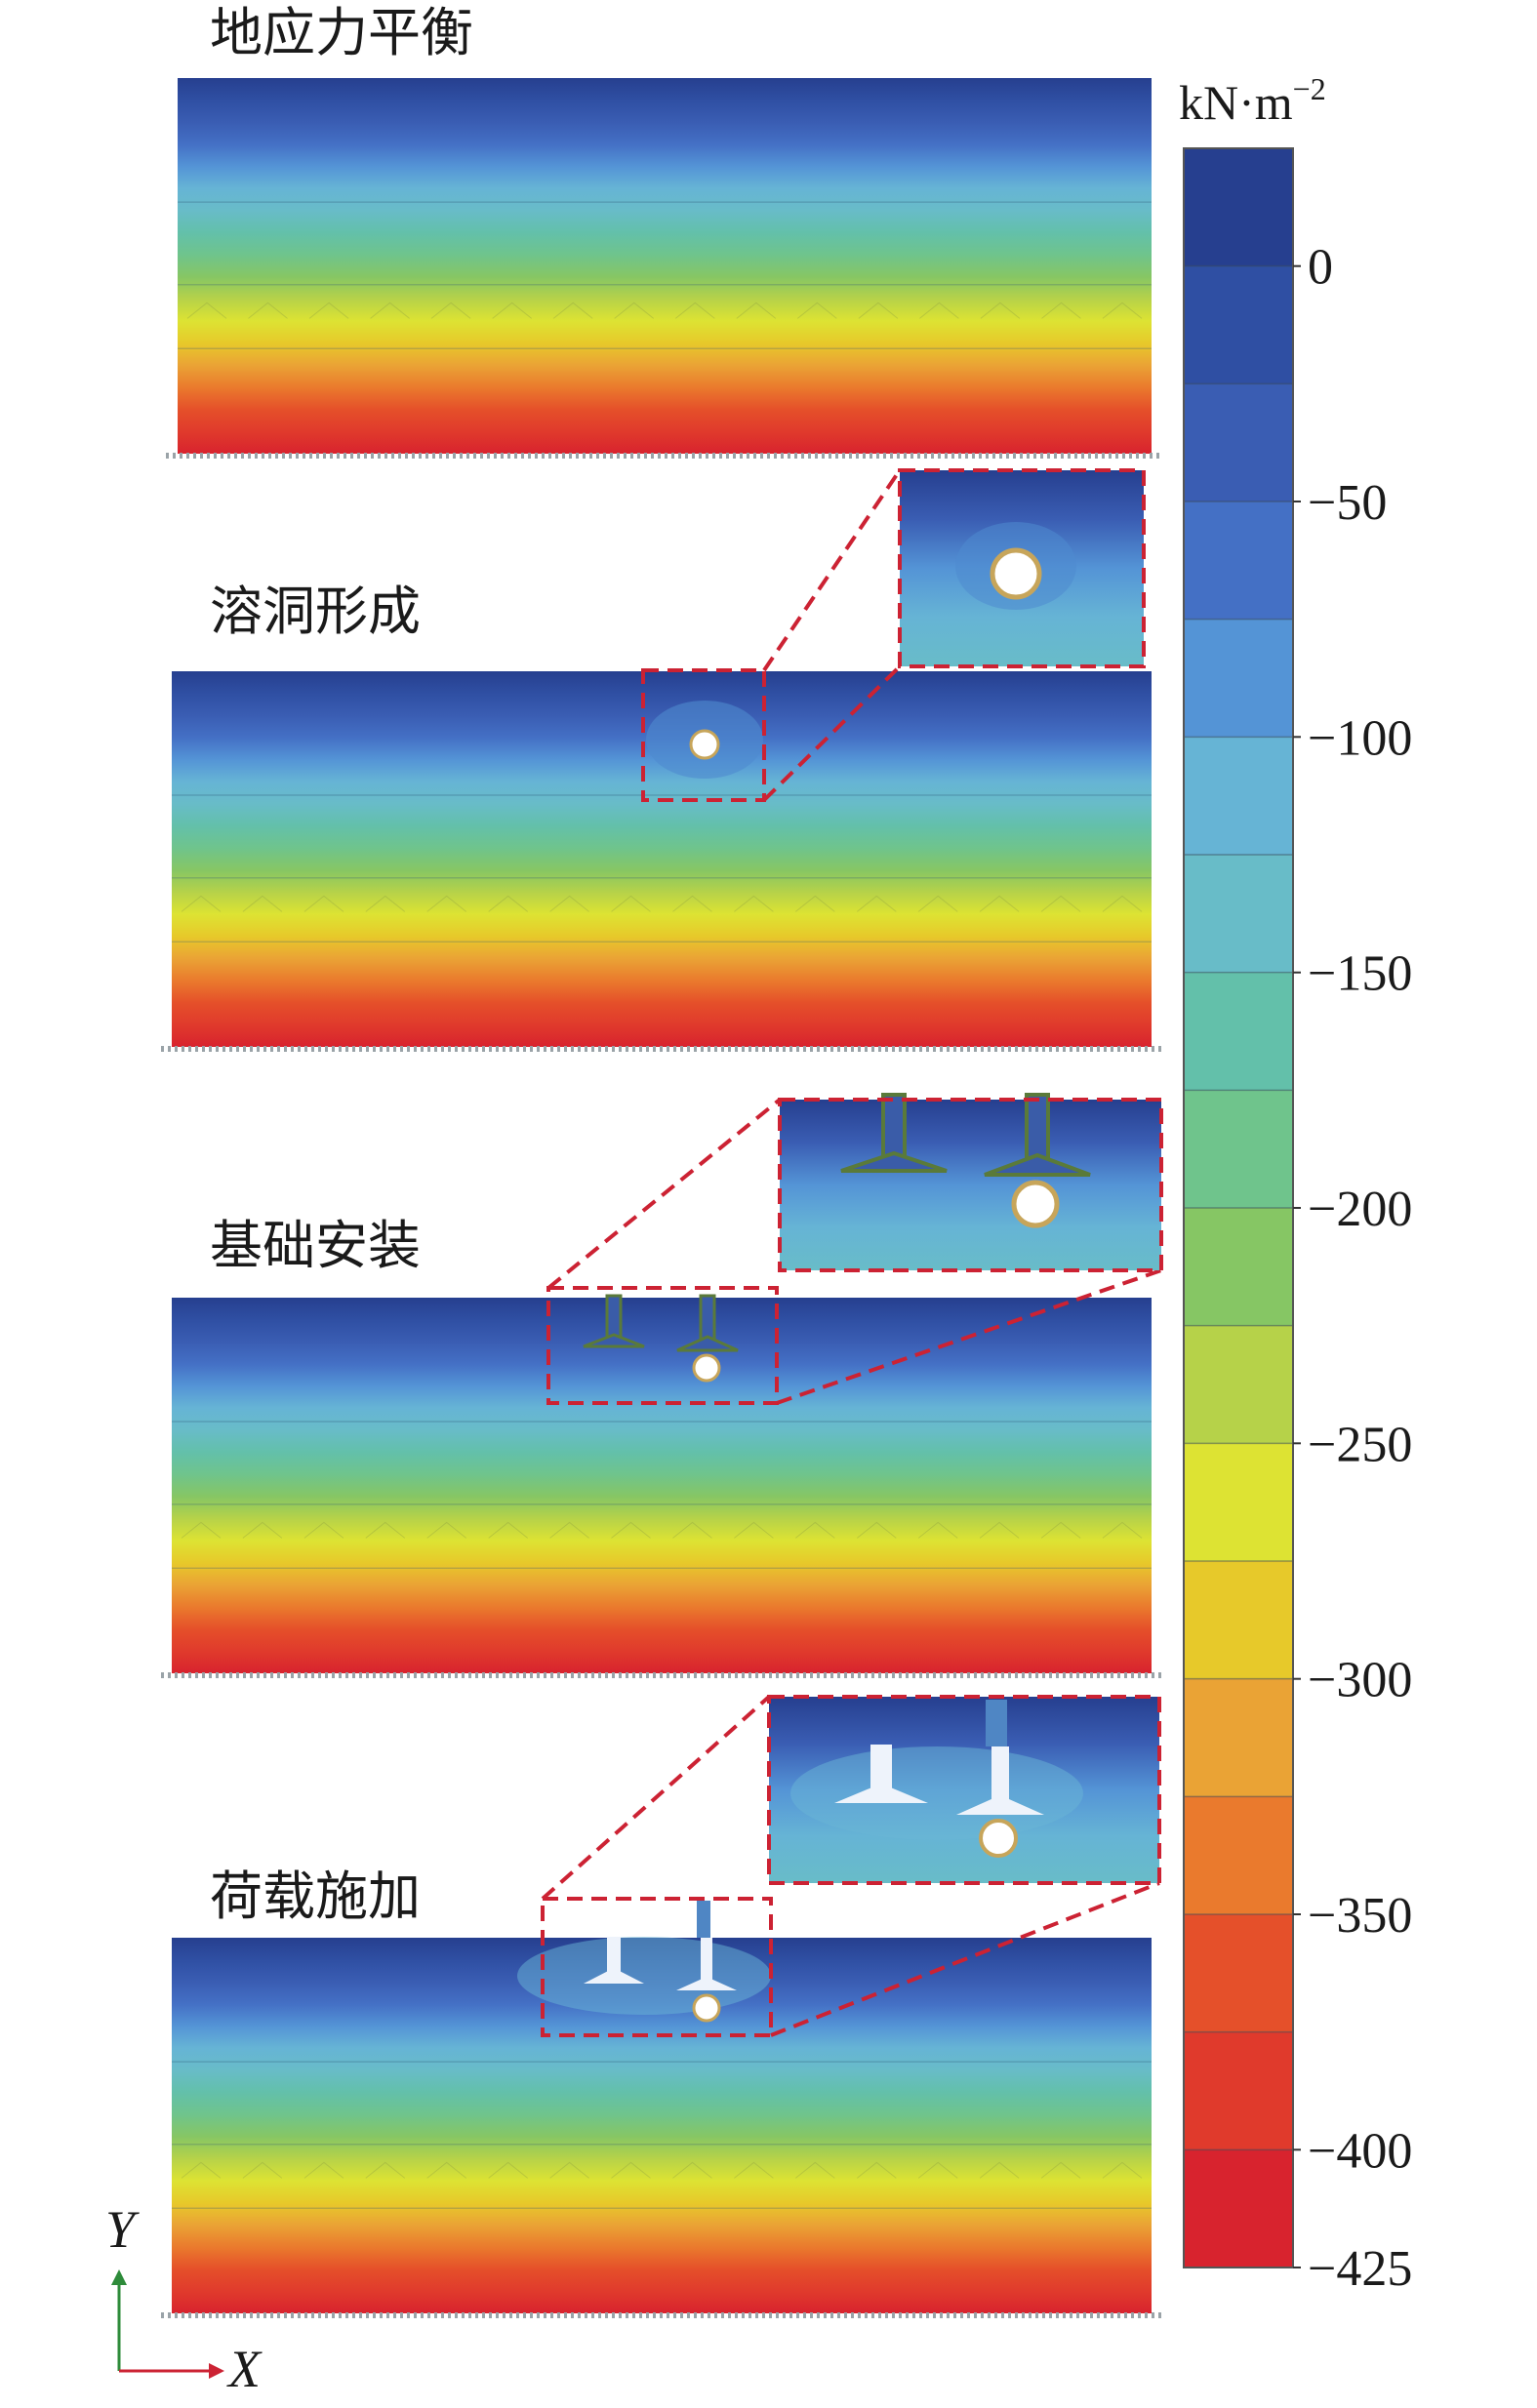 This screenshot has height=2408, width=1537. I want to click on y-axis-label: Y, so click(123, 2229).